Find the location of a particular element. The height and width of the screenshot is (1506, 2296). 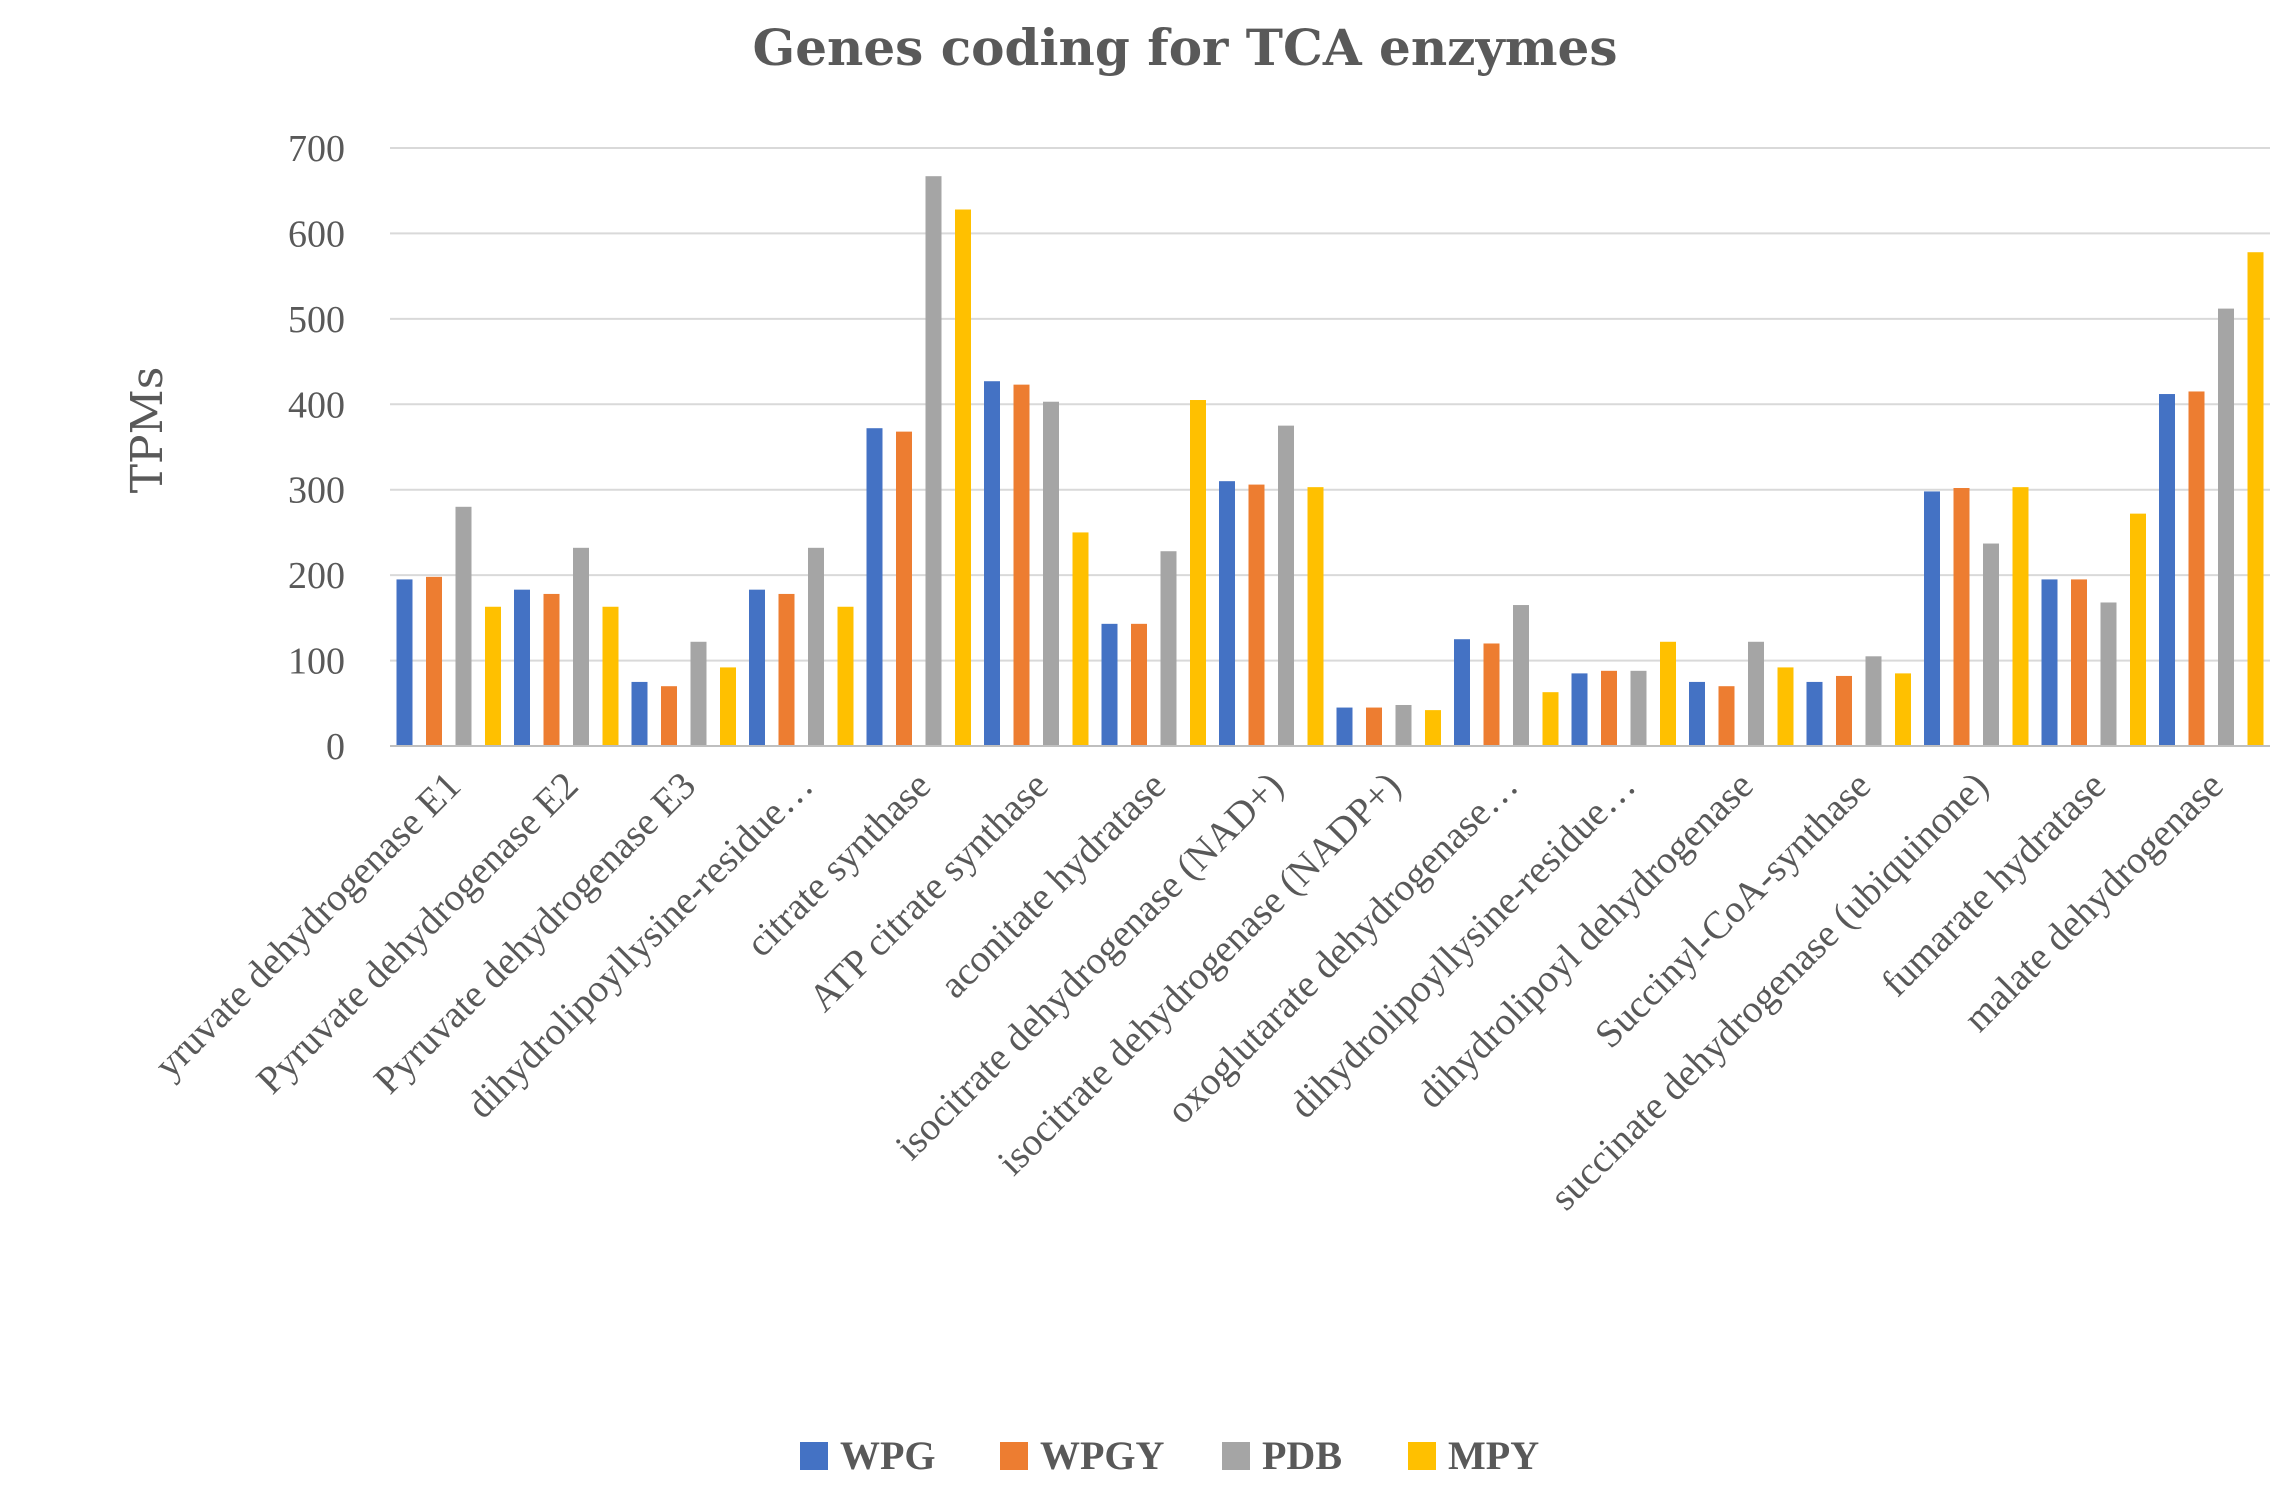

y-tick-label: 700 is located at coordinates (316, 149).